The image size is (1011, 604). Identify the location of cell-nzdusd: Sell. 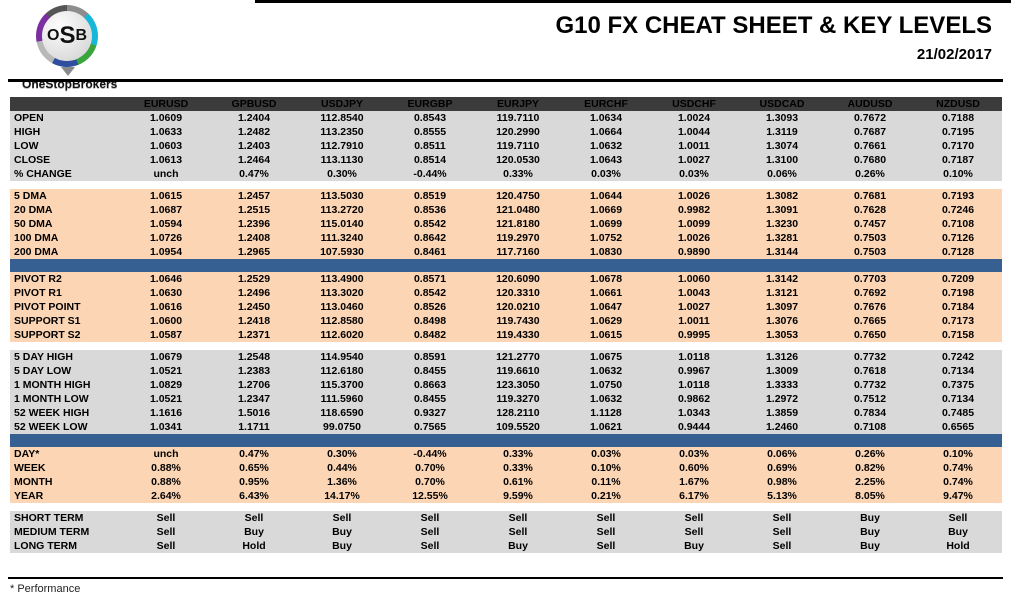
(958, 517).